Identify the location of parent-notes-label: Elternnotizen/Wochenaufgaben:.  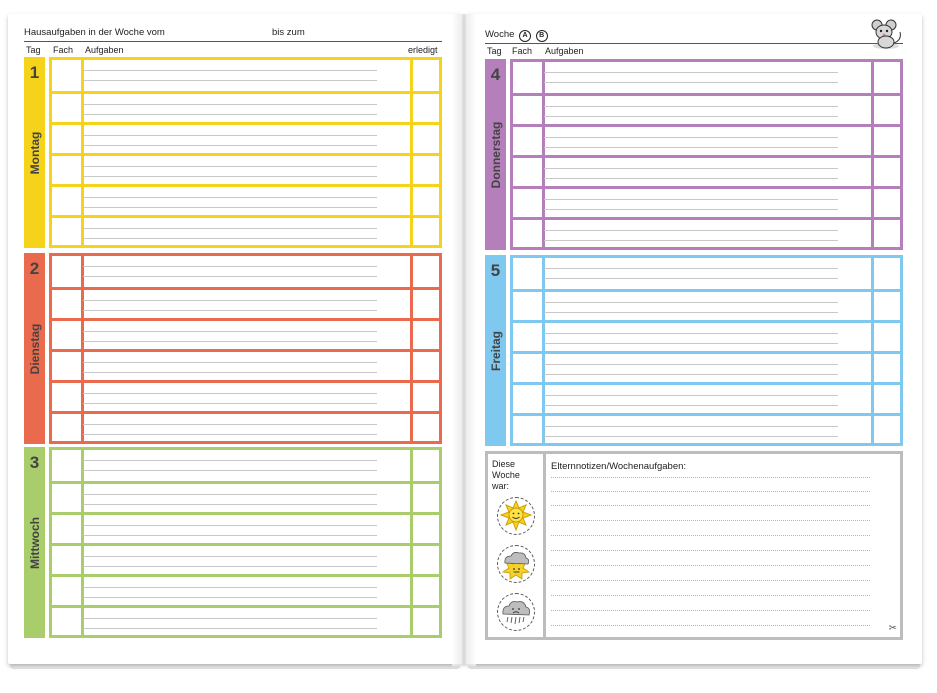
(619, 466).